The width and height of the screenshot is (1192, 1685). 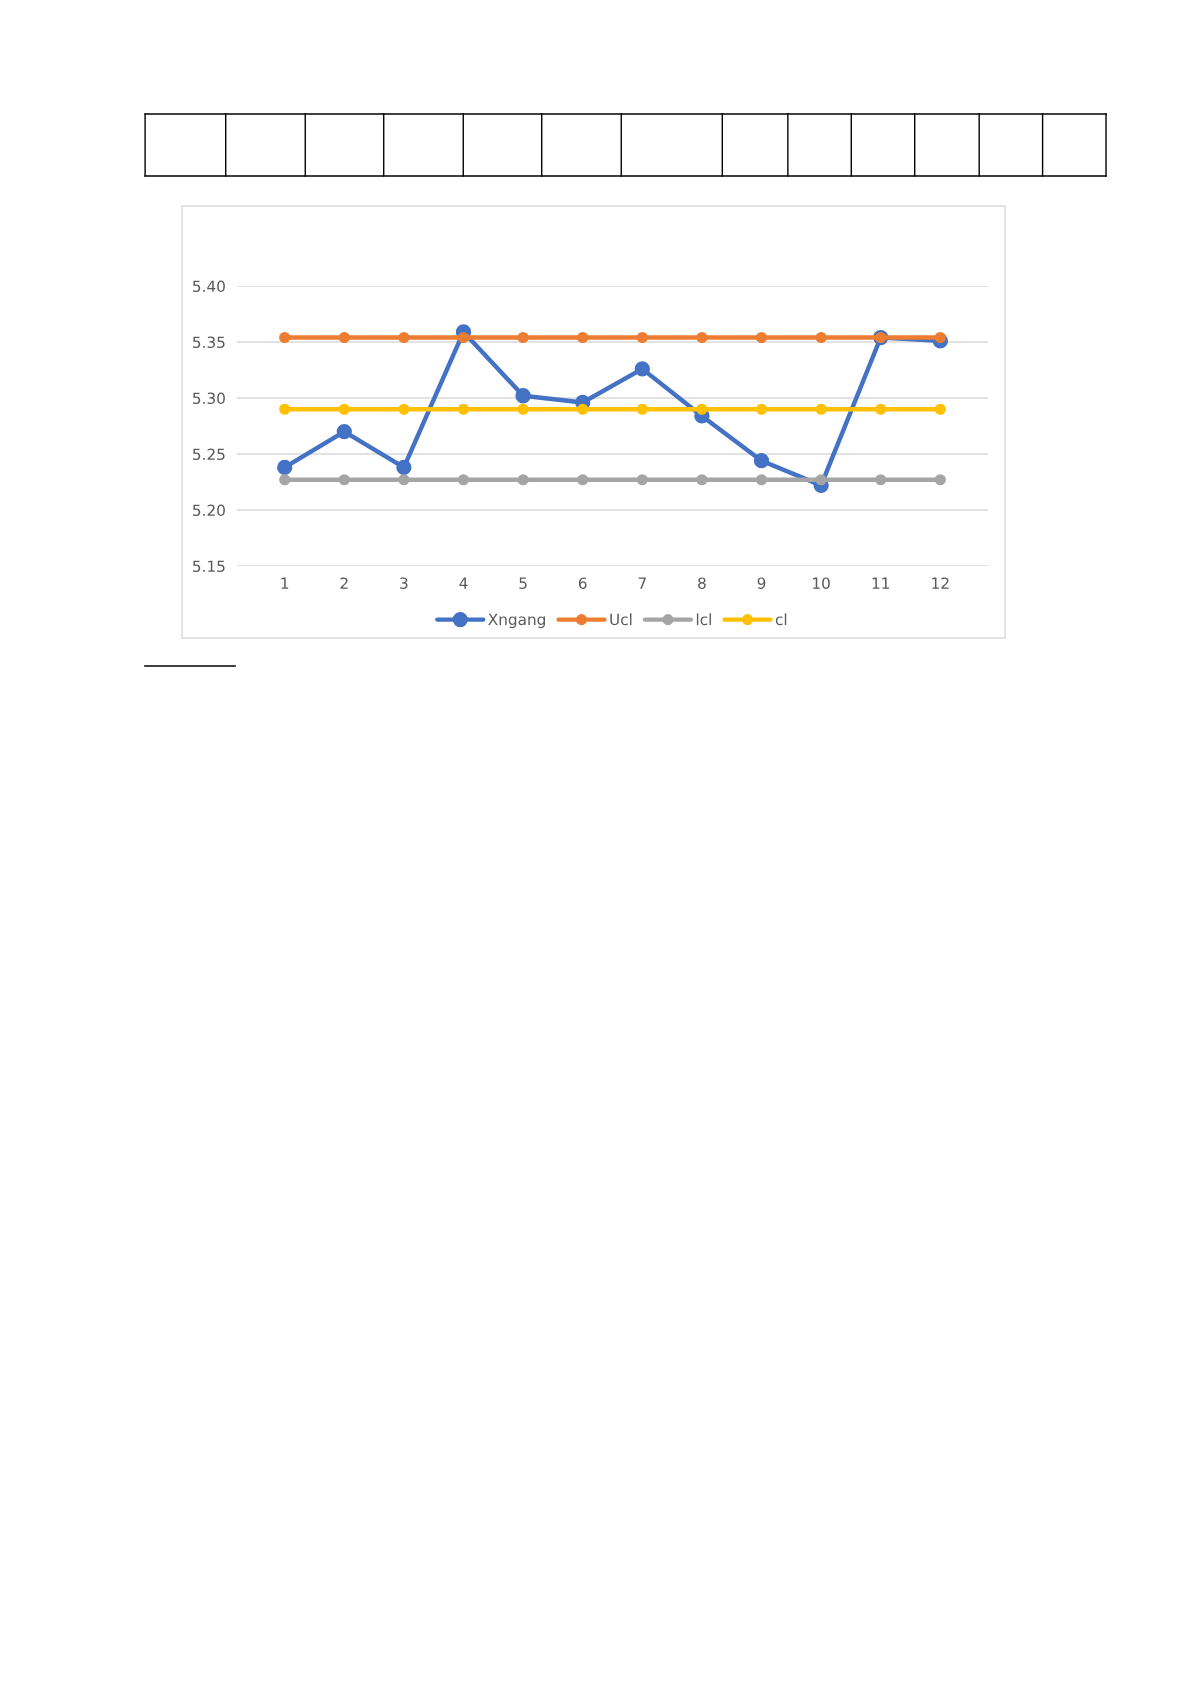 What do you see at coordinates (209, 398) in the screenshot?
I see `y-tick-label: 5.30` at bounding box center [209, 398].